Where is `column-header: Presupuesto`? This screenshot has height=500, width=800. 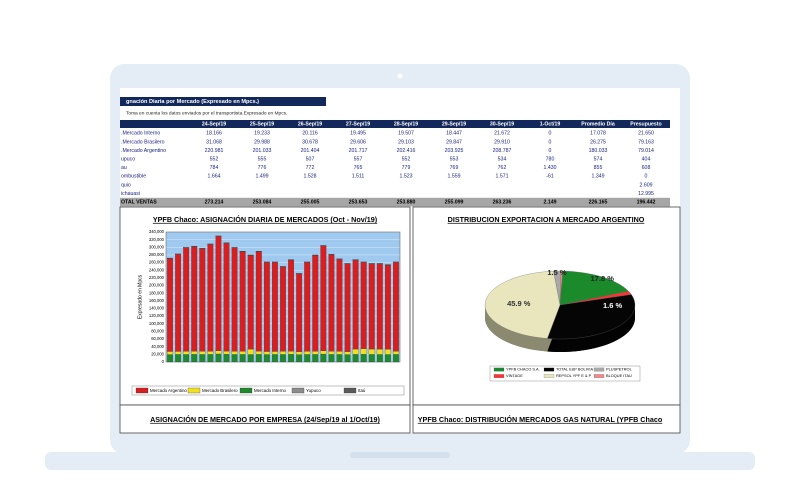
column-header: Presupuesto is located at coordinates (645, 125).